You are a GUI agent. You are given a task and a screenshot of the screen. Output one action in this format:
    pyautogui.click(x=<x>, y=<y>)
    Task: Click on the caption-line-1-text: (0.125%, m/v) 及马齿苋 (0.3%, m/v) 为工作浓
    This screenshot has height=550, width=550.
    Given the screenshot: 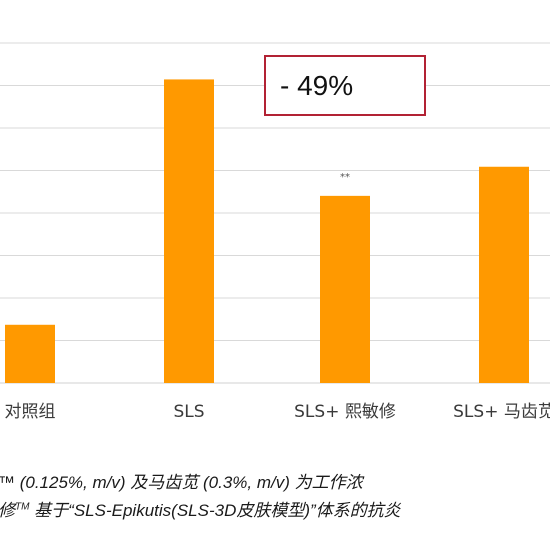 What is the action you would take?
    pyautogui.click(x=189, y=482)
    